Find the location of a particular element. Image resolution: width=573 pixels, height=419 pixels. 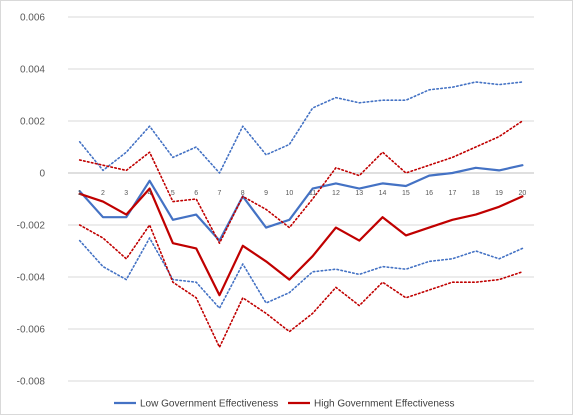

y-tick-label: -0.008 is located at coordinates (31, 382).